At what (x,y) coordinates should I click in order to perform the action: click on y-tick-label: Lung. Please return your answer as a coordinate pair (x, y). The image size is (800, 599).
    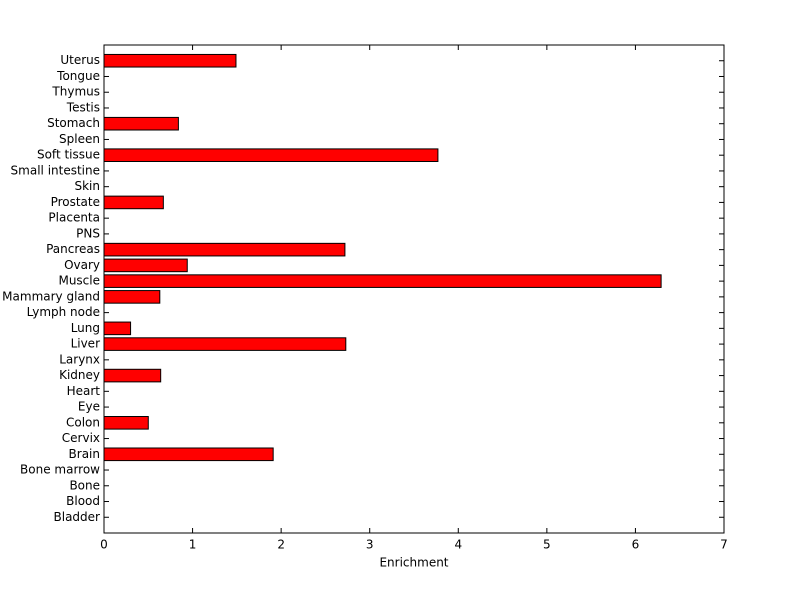
    Looking at the image, I should click on (85, 328).